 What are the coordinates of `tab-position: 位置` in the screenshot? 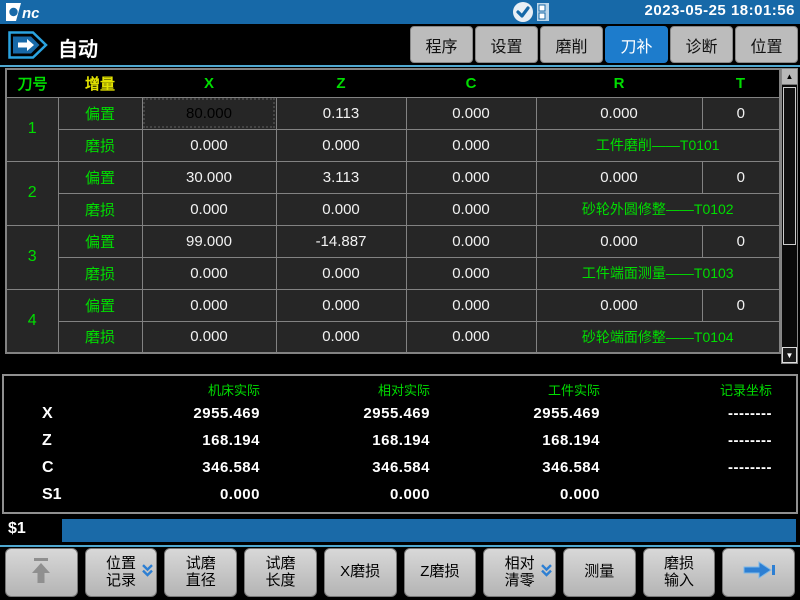 It's located at (766, 44).